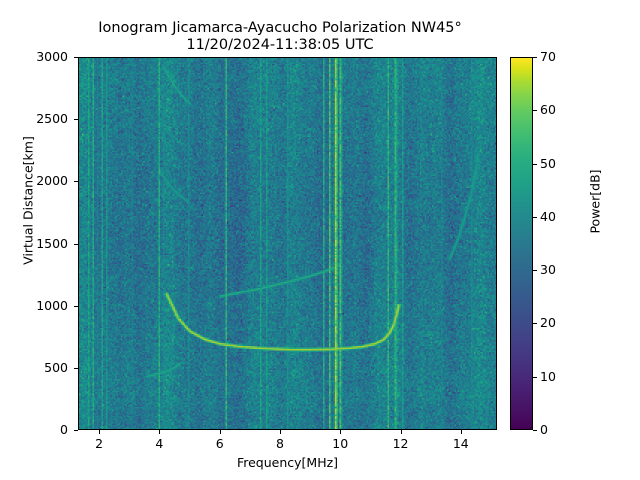 The width and height of the screenshot is (640, 480). I want to click on x-tick-label: 10, so click(340, 443).